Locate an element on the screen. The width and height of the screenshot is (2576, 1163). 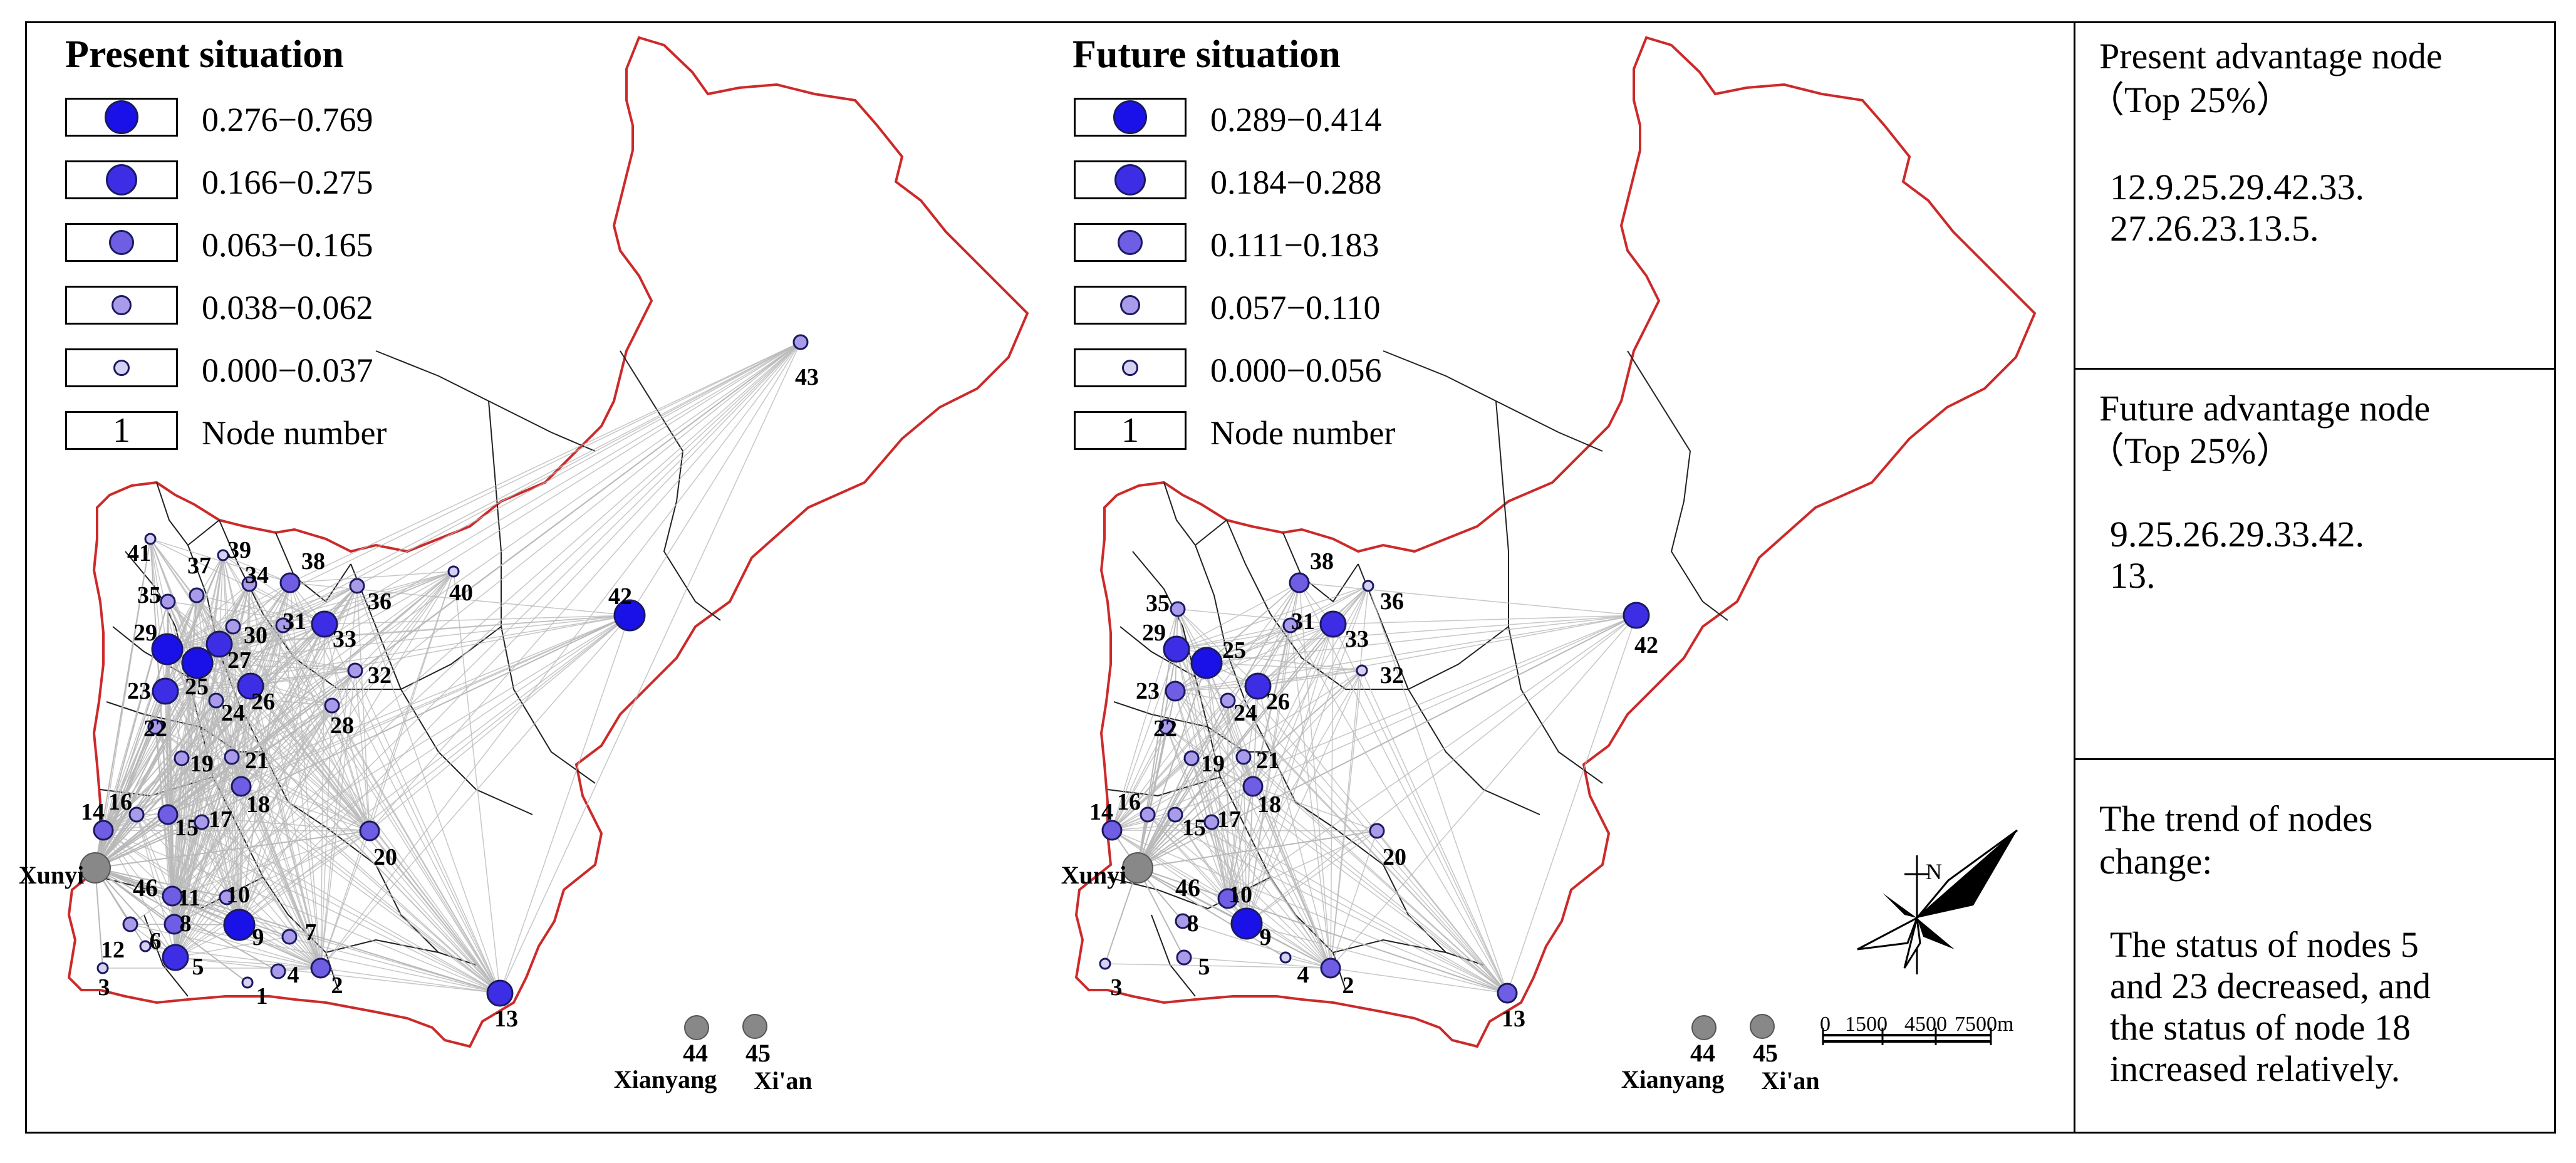
node-32-label: 32 is located at coordinates (1392, 676).